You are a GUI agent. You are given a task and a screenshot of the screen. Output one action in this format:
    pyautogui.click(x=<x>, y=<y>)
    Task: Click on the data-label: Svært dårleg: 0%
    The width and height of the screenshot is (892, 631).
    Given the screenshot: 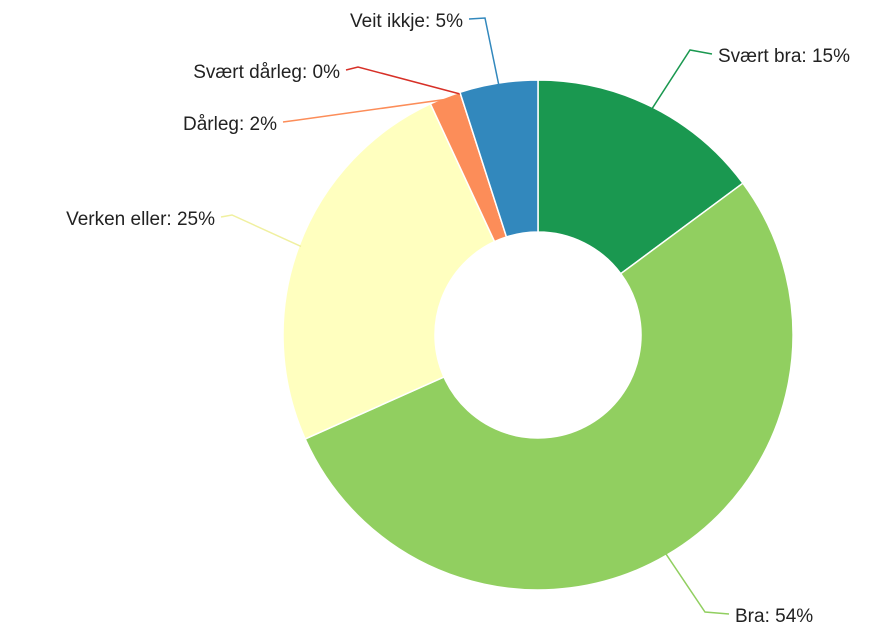 What is the action you would take?
    pyautogui.click(x=266, y=72)
    